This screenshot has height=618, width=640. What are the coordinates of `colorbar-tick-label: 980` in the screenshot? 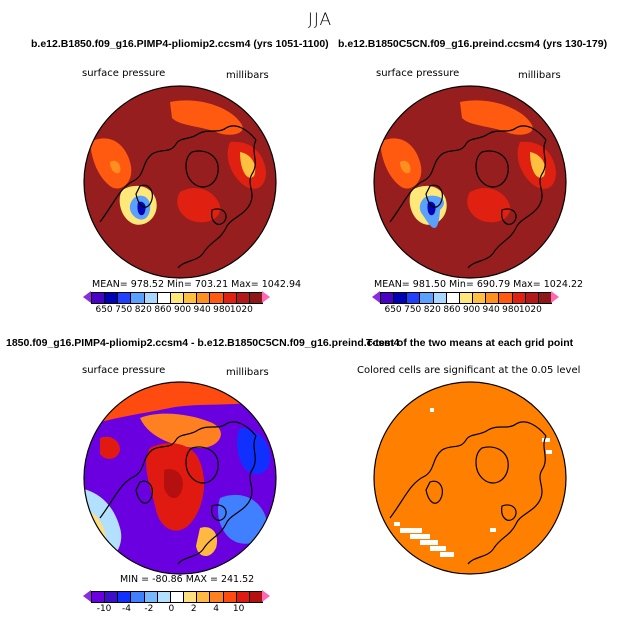 It's located at (222, 310).